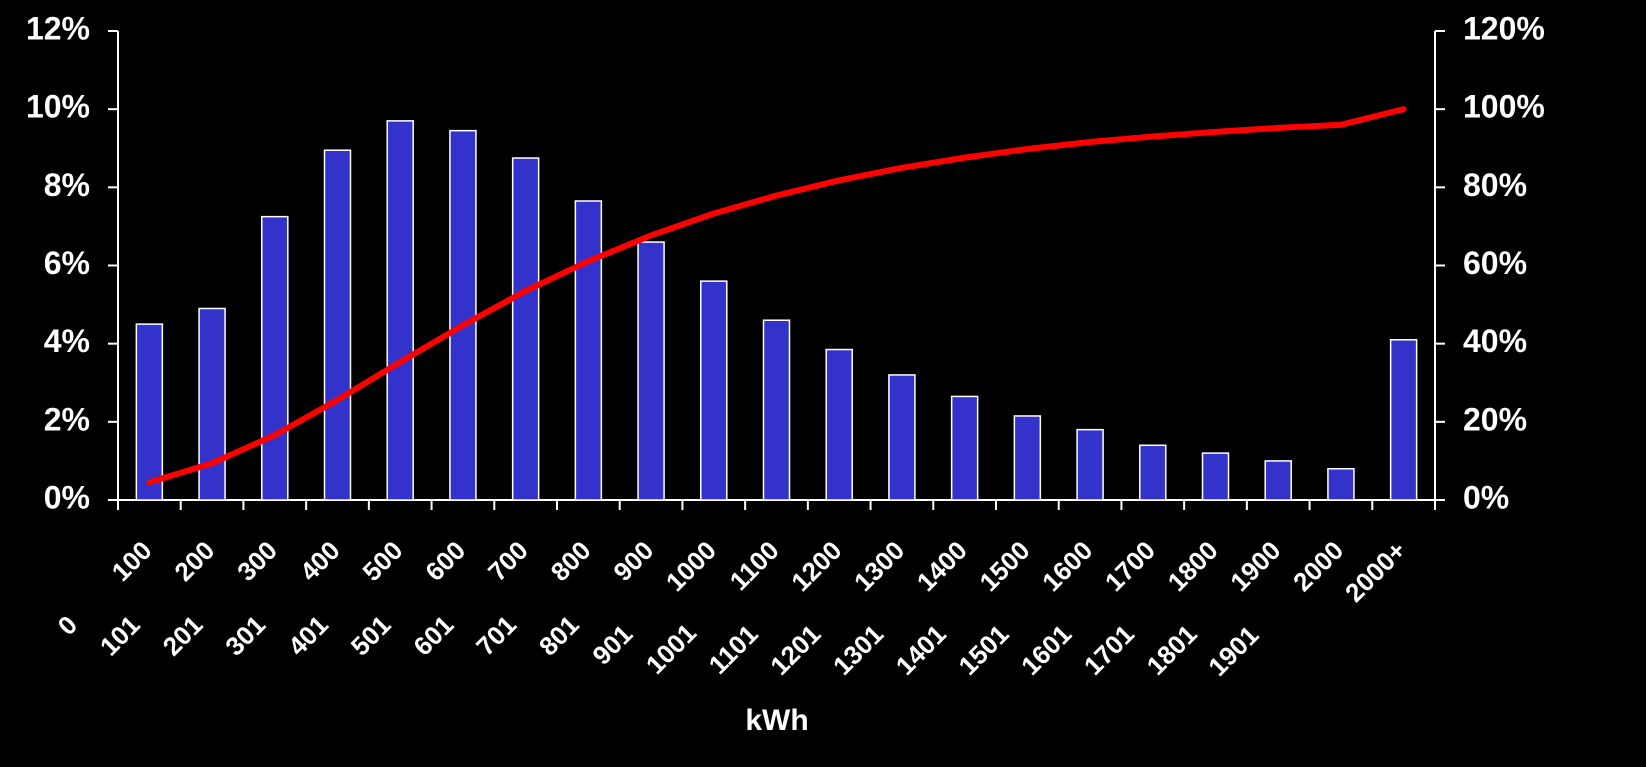 The height and width of the screenshot is (767, 1646). Describe the element at coordinates (194, 561) in the screenshot. I see `x-tick-label-part: 200` at that location.